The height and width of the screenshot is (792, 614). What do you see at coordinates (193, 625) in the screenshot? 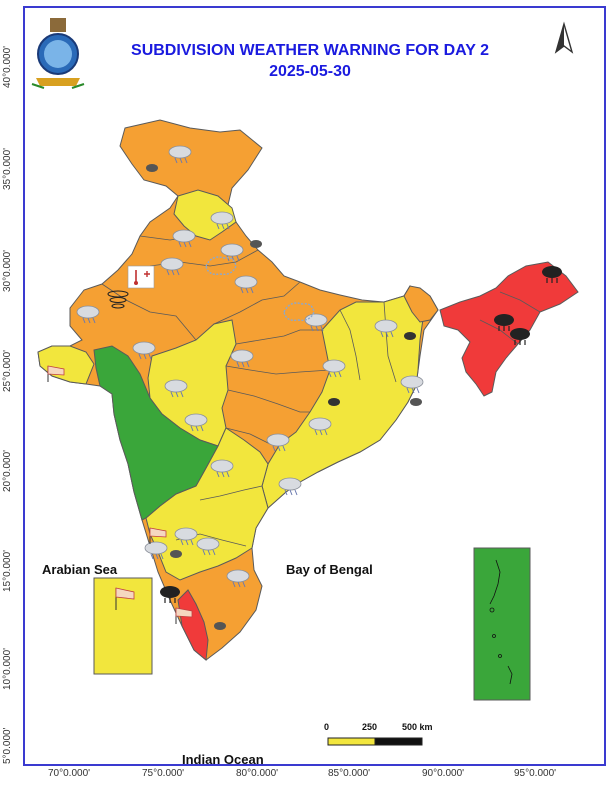
I see `zone-red-kerala` at bounding box center [193, 625].